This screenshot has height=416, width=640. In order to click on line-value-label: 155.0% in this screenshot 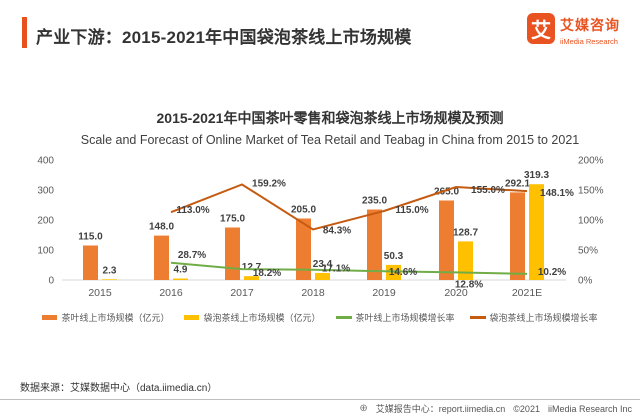, I will do `click(488, 190)`.